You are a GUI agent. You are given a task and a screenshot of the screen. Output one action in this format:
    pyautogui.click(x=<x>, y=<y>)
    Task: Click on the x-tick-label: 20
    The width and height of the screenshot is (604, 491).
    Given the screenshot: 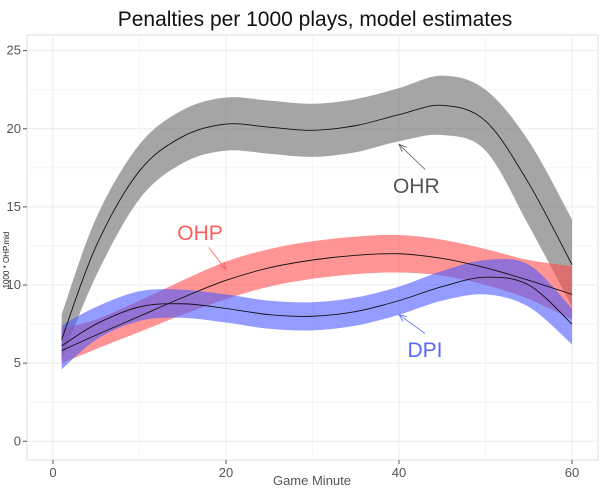 What is the action you would take?
    pyautogui.click(x=226, y=472)
    